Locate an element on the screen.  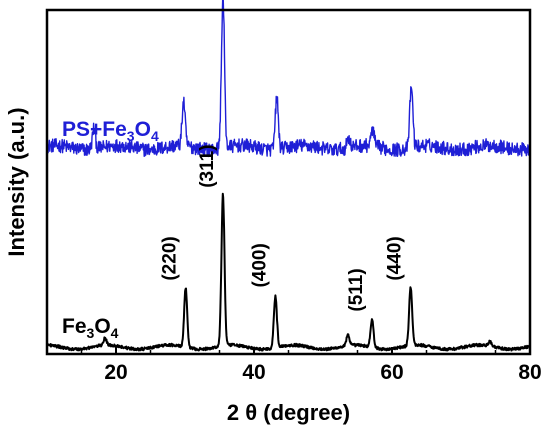
peak-label-220: (220) is located at coordinates (170, 258).